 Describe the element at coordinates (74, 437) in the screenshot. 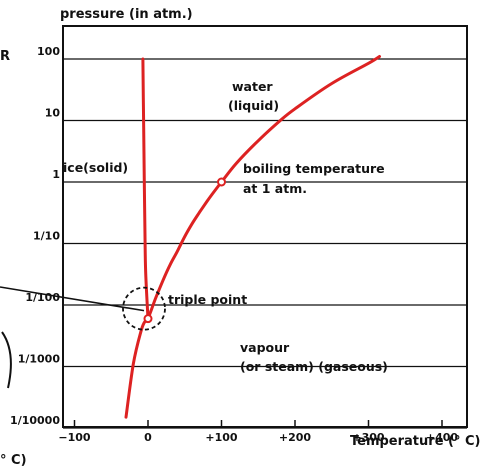

I see `x-tick-label-0: −100` at that location.